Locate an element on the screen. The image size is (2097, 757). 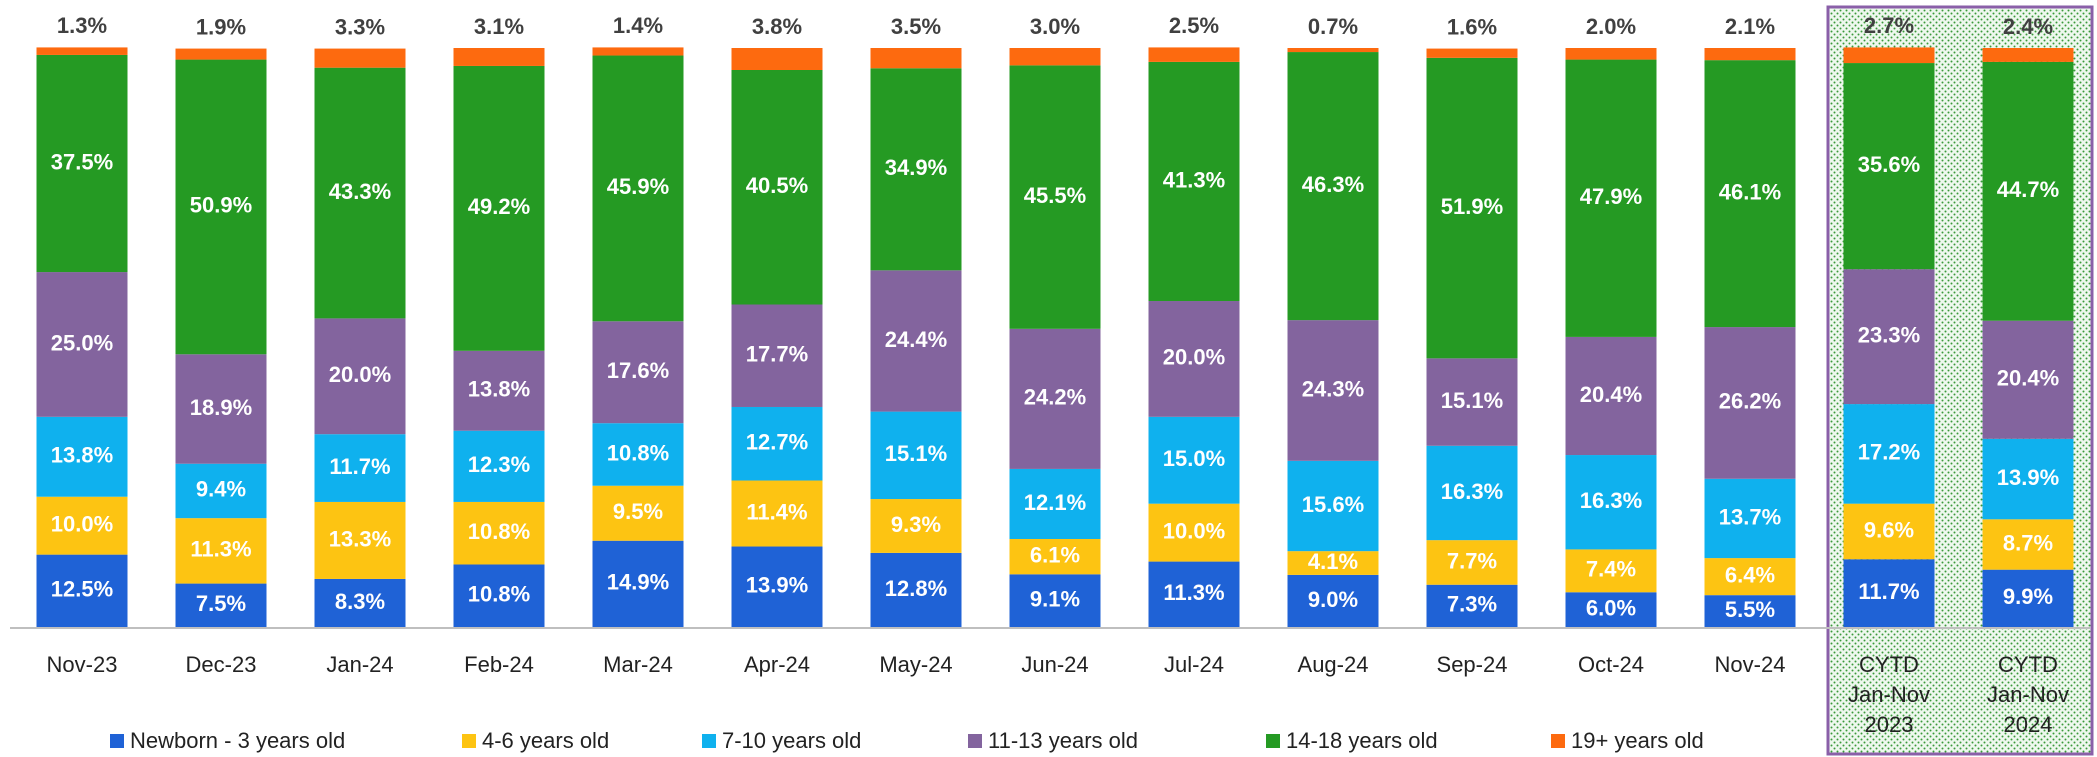
value-label: 13.3% is located at coordinates (360, 538).